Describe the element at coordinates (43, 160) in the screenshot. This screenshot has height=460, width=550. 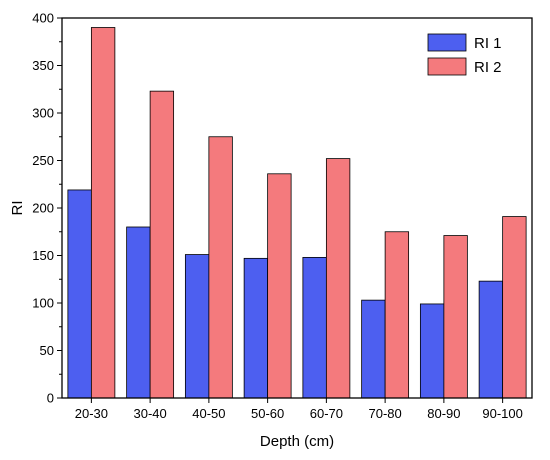
I see `y-tick-label: 250` at that location.